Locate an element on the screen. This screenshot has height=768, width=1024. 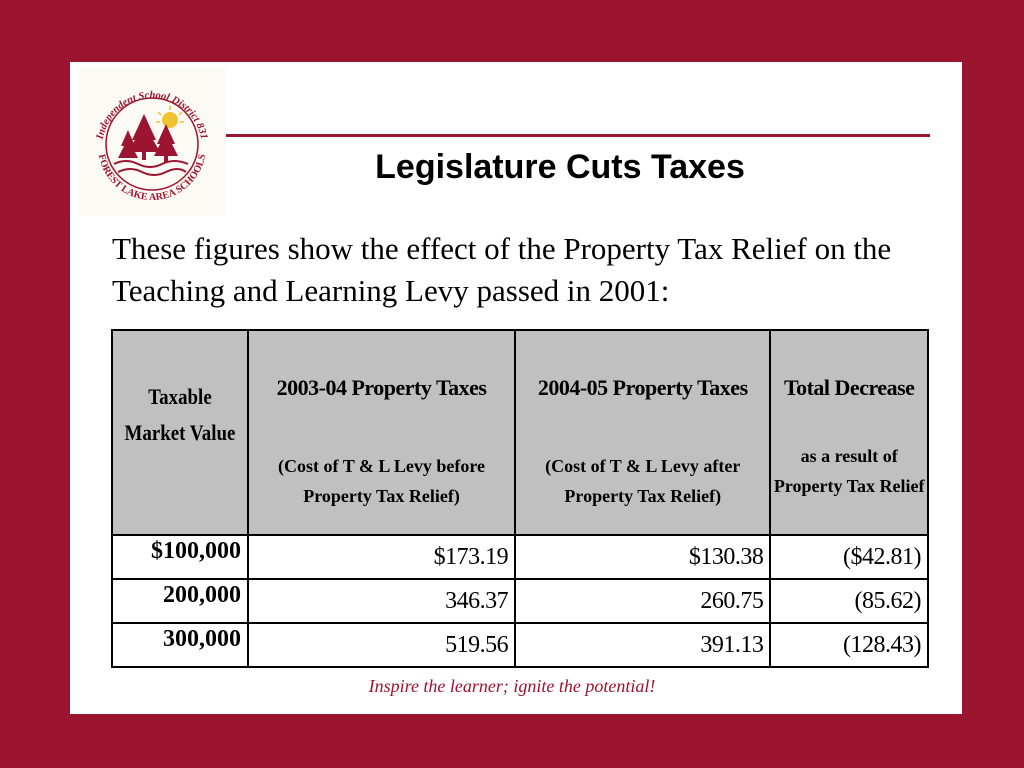
header-taxable-market-value: Taxable Market Value is located at coordinates (180, 432).